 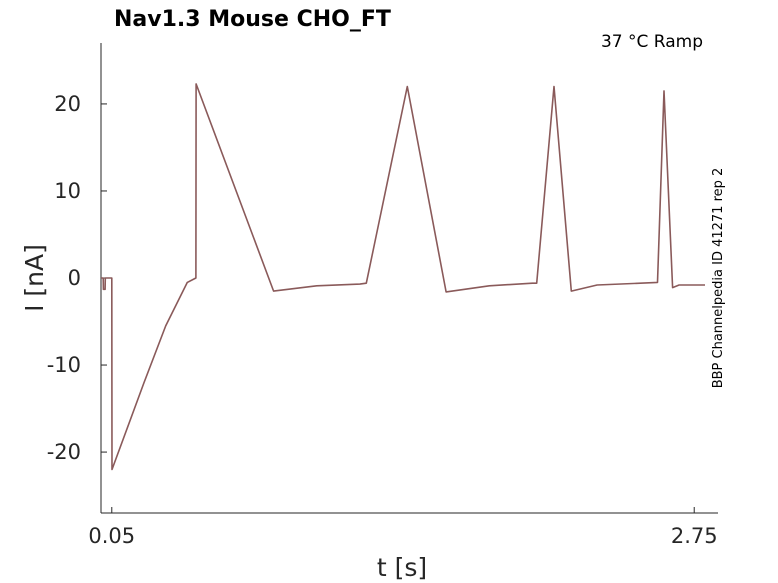 What do you see at coordinates (34, 278) in the screenshot?
I see `y-axis-label: I [nA]` at bounding box center [34, 278].